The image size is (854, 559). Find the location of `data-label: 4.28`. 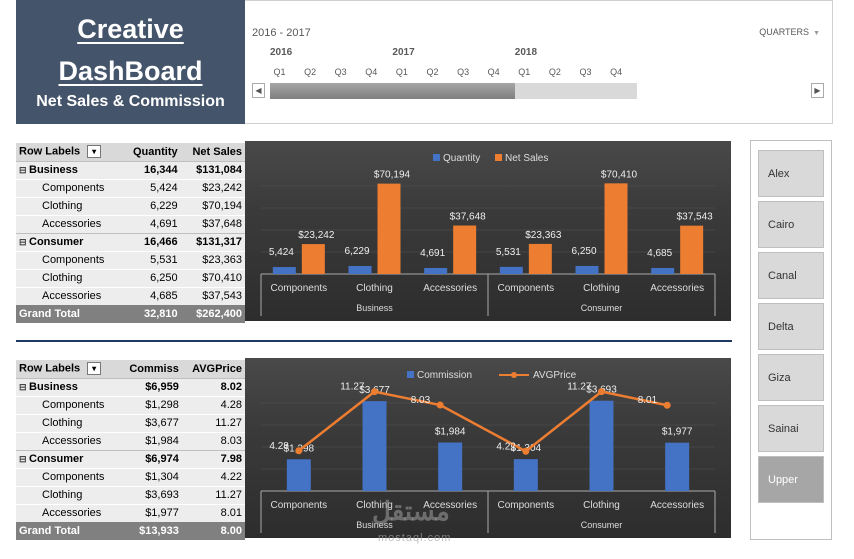

data-label: 4.28 is located at coordinates (279, 446).